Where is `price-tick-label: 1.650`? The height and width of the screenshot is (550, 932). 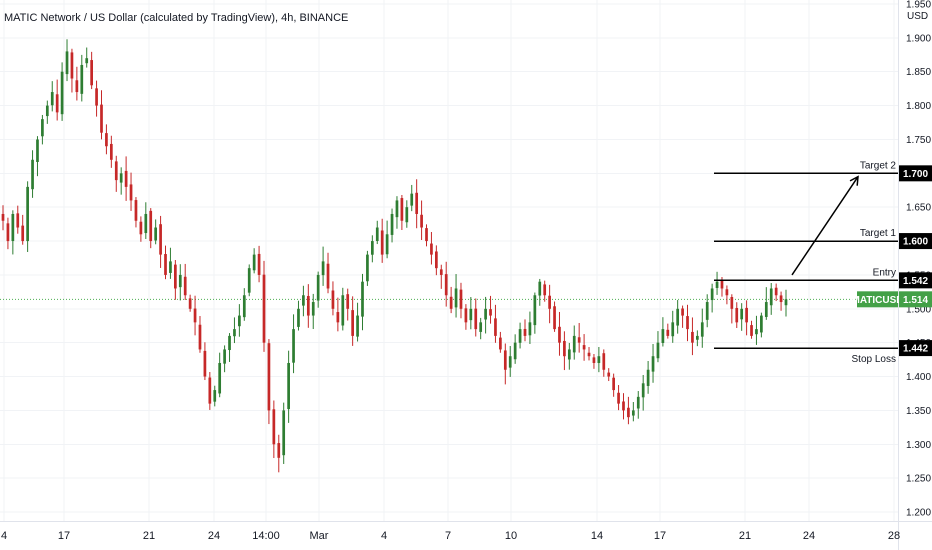
price-tick-label: 1.650 is located at coordinates (918, 208).